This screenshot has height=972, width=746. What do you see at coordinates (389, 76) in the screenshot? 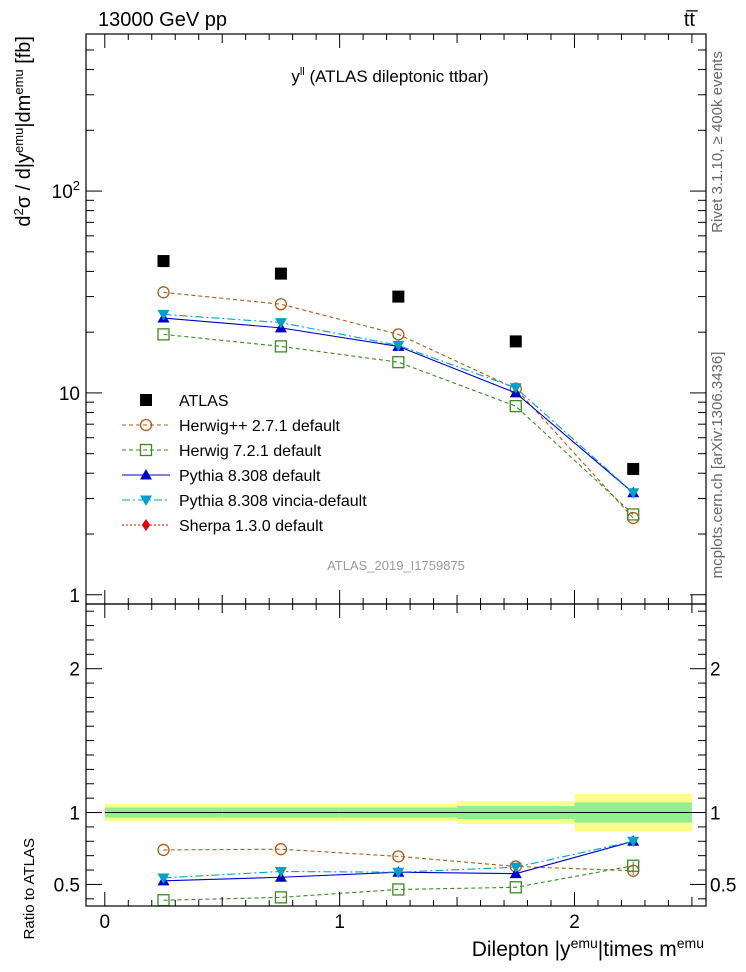
I see `main-title: yll (ATLAS dileptonic ttbar)` at bounding box center [389, 76].